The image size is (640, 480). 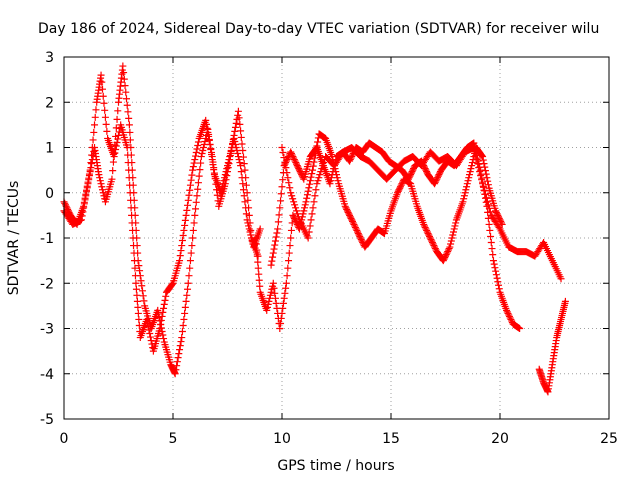 I want to click on x-axis-label: GPS time / hours, so click(x=335, y=466).